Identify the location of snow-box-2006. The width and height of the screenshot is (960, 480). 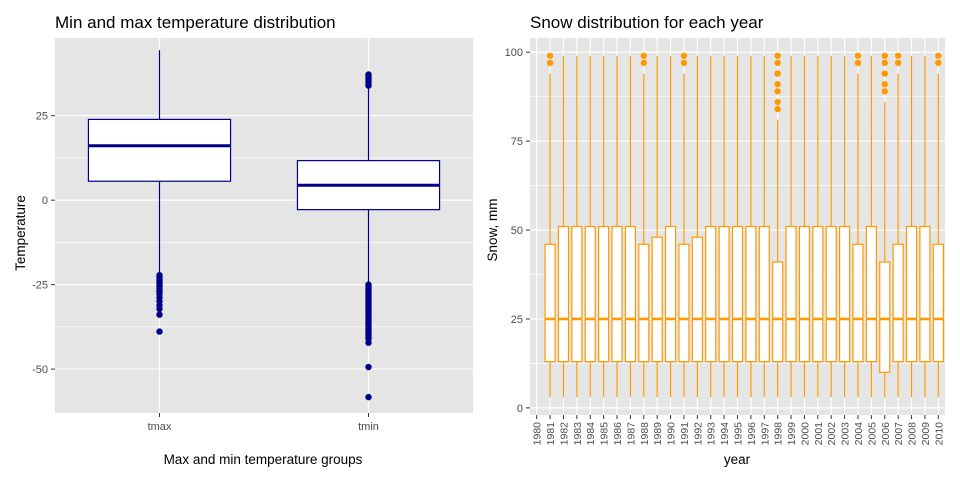
(885, 225).